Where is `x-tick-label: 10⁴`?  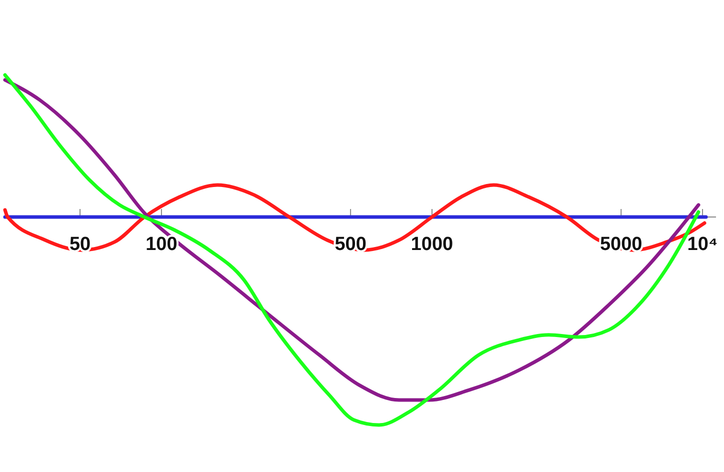 x-tick-label: 10⁴ is located at coordinates (702, 244).